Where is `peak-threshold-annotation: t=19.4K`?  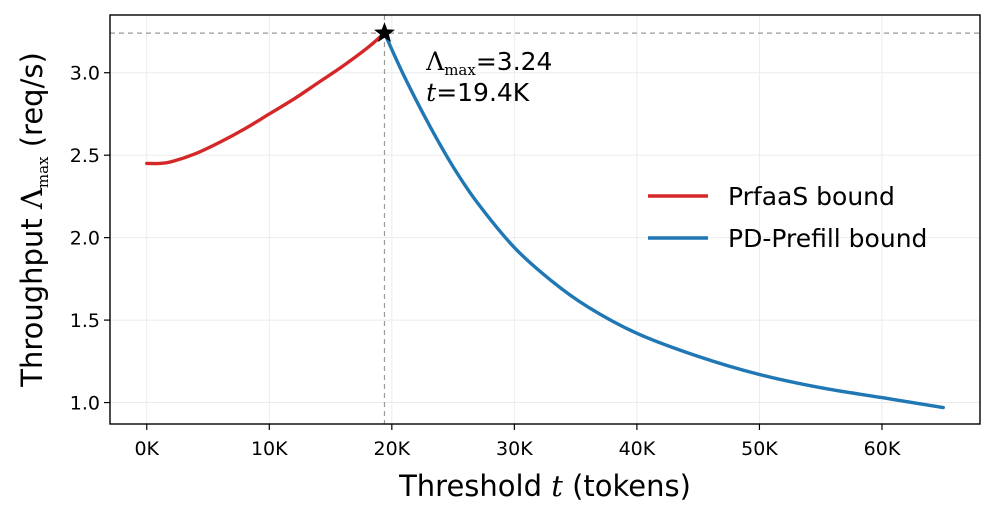 peak-threshold-annotation: t=19.4K is located at coordinates (478, 92).